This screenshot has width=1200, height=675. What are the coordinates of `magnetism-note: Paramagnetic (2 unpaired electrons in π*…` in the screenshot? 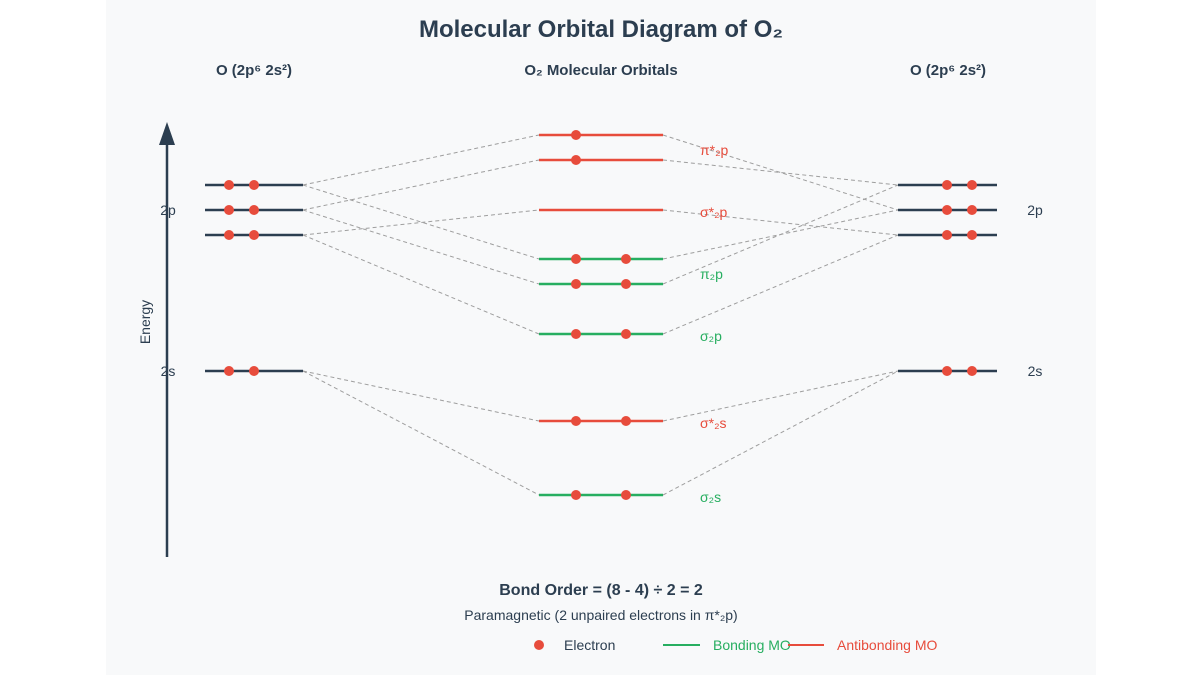 It's located at (600, 615).